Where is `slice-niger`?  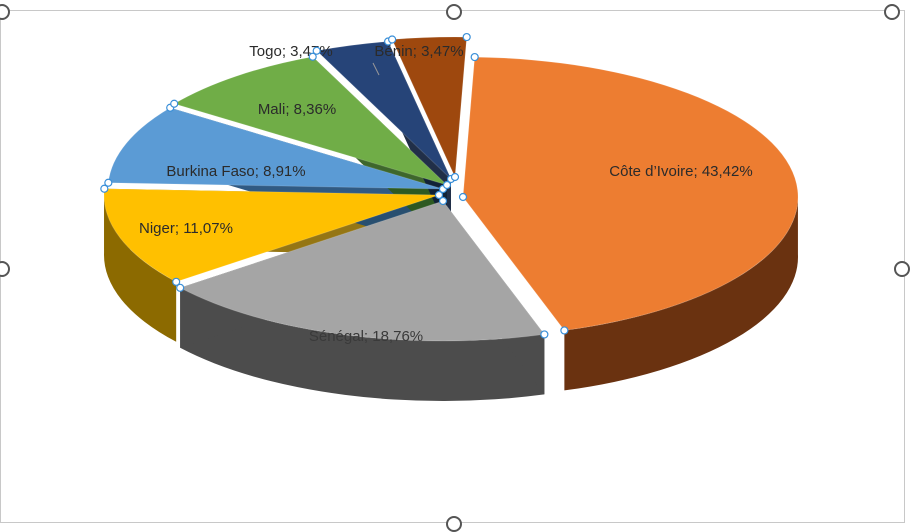 slice-niger is located at coordinates (271, 235).